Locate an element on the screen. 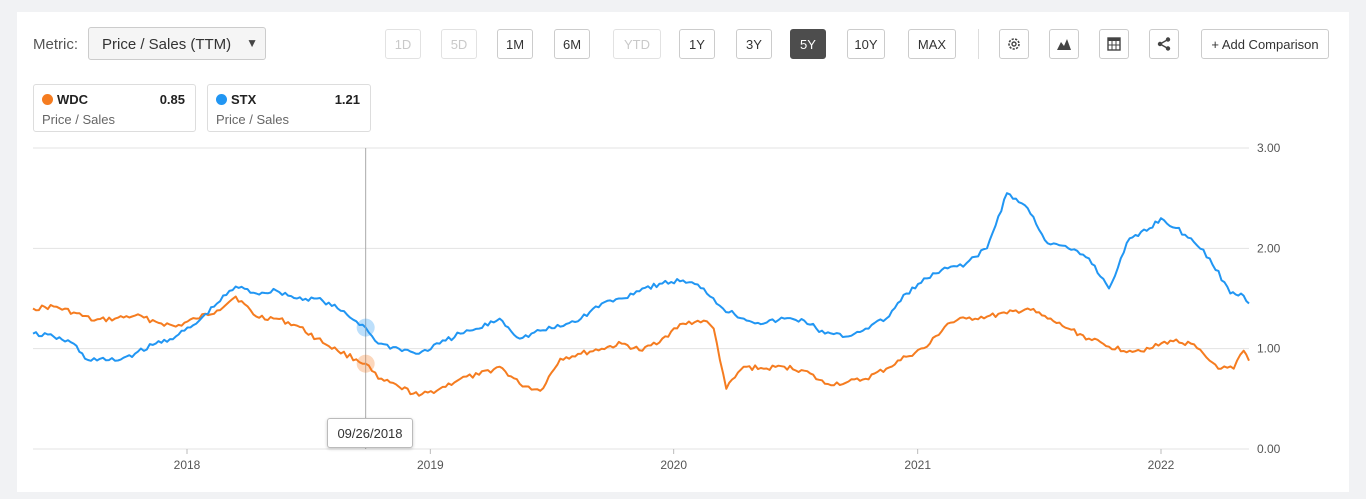  range-button-1y: 1Y is located at coordinates (697, 44).